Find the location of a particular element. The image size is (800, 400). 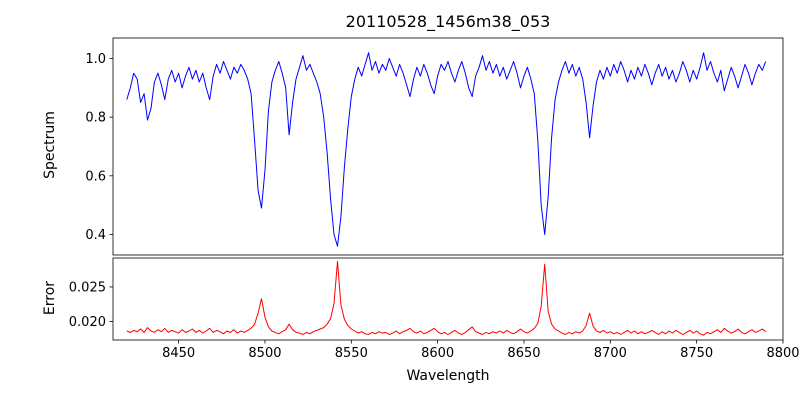

x-tick-label: 8550 is located at coordinates (351, 353).